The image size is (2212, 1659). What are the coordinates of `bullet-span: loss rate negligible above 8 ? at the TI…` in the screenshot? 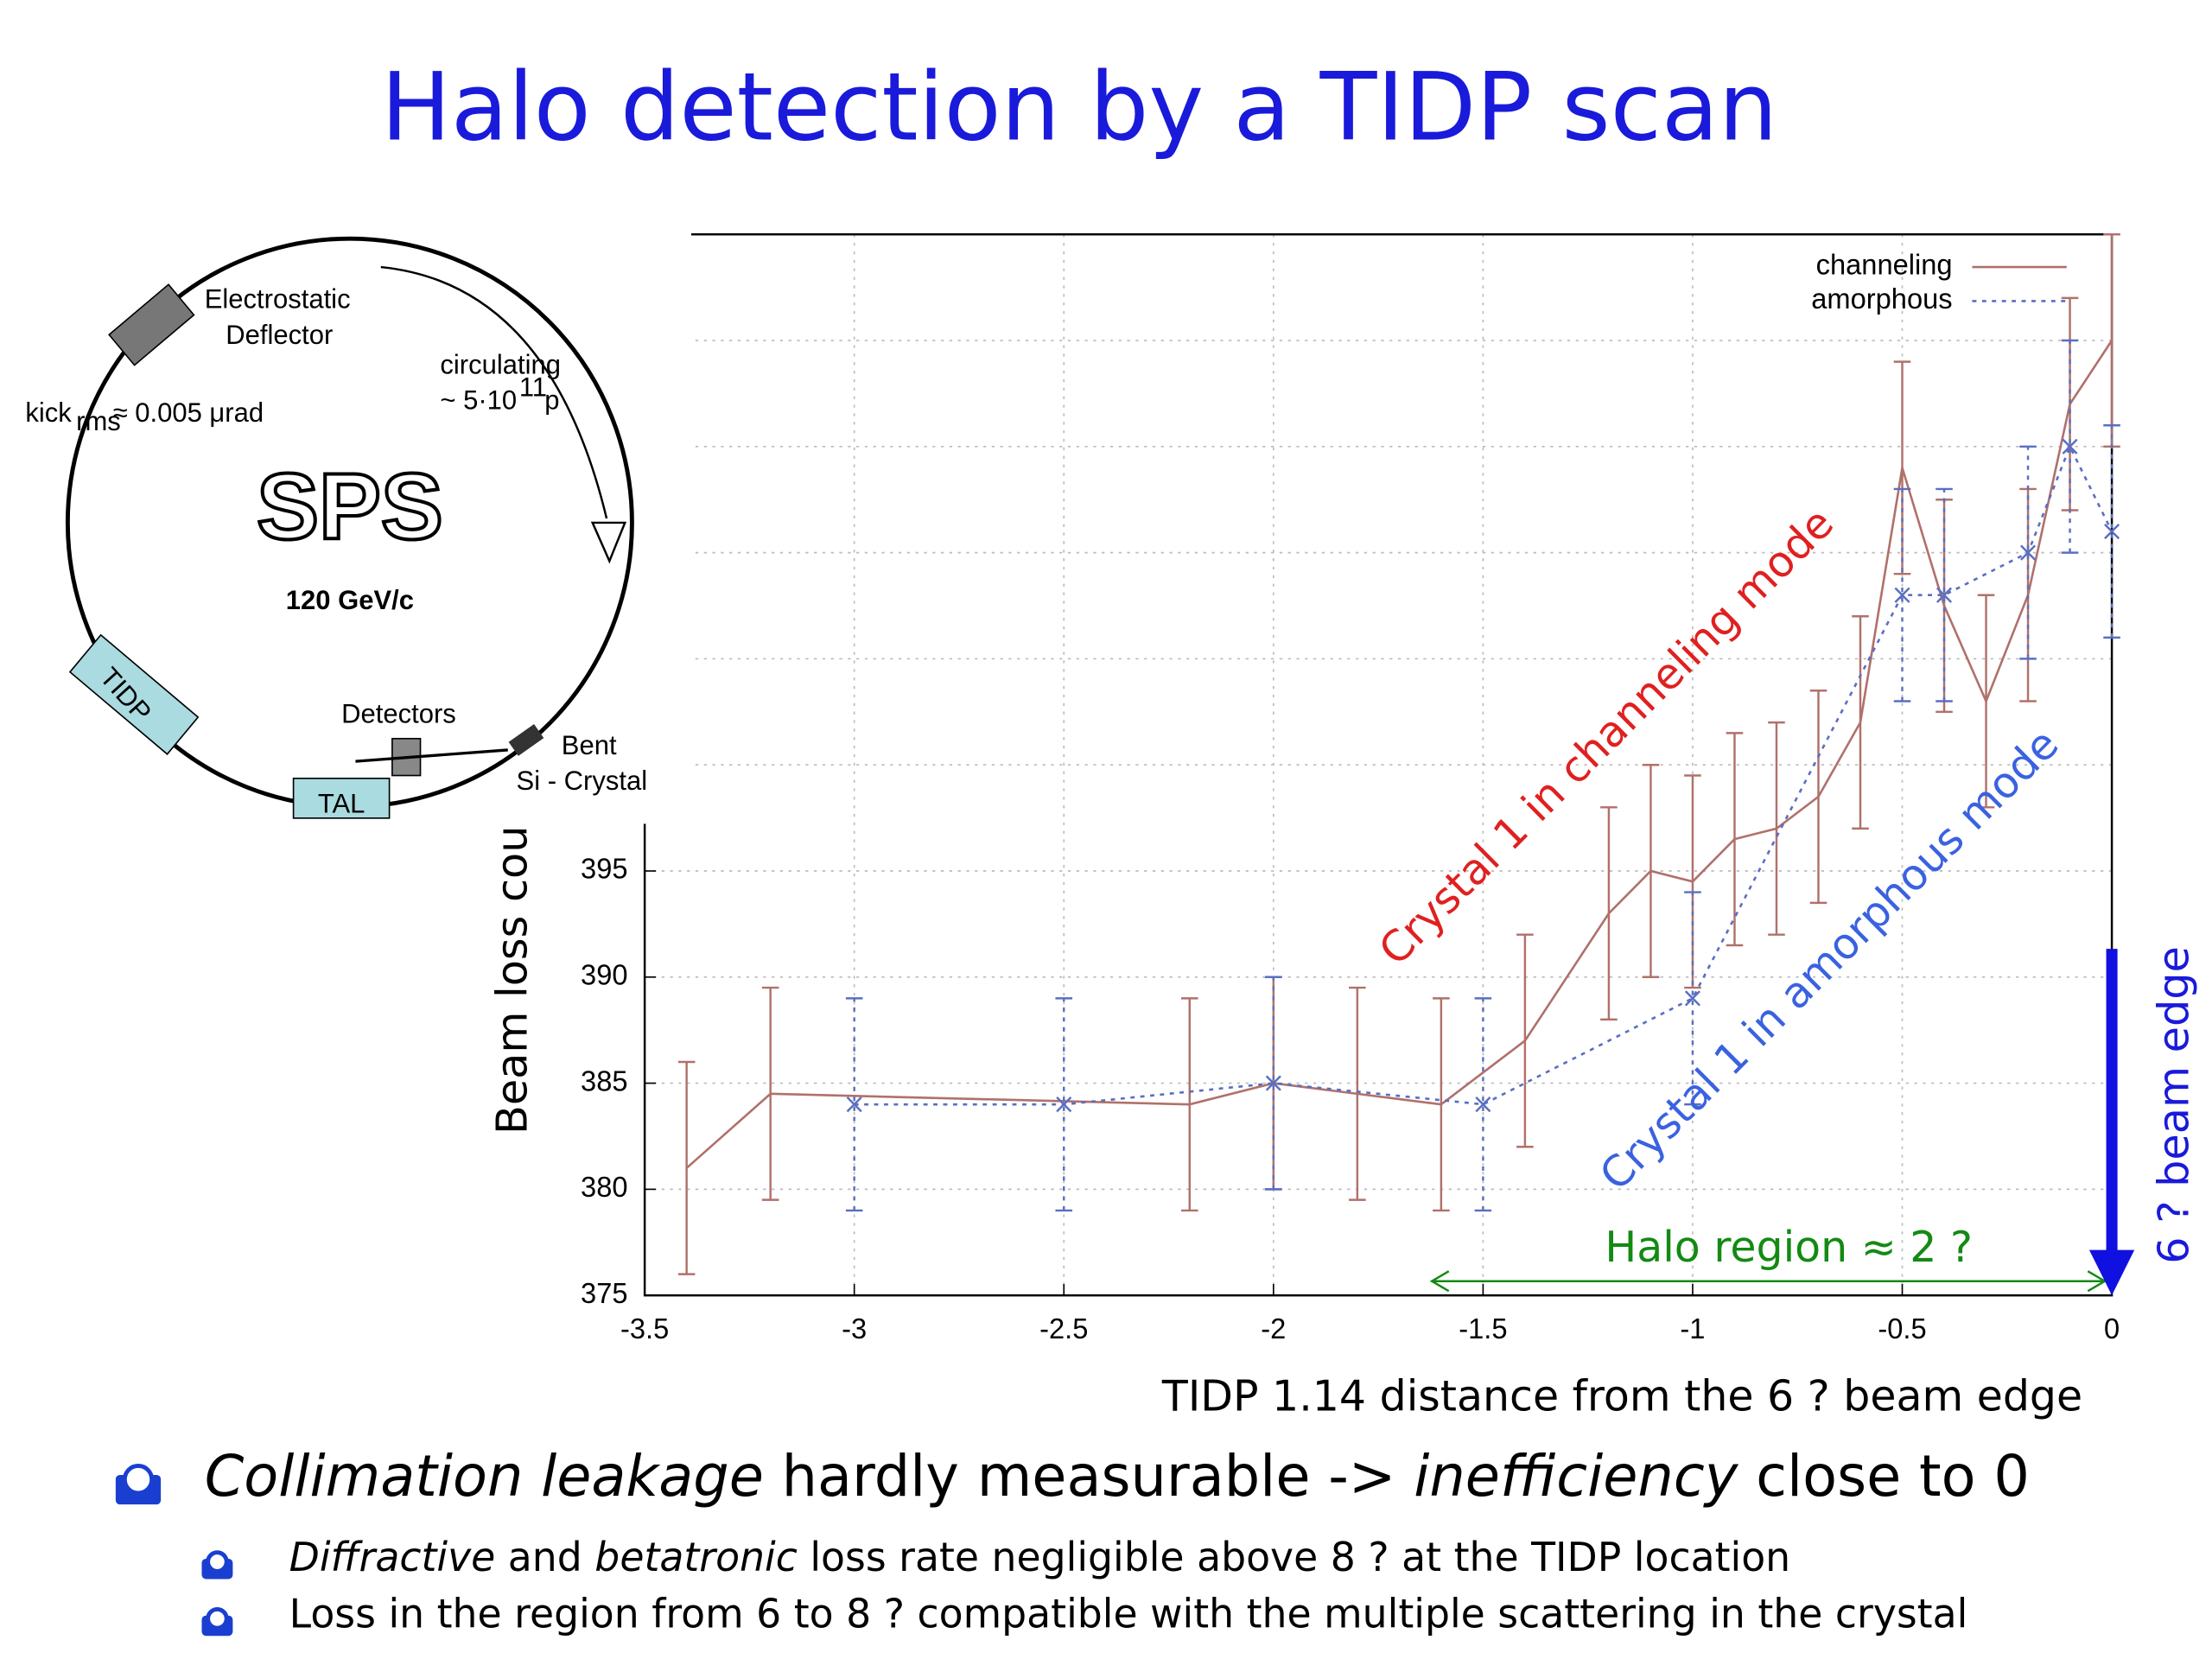 It's located at (1294, 1556).